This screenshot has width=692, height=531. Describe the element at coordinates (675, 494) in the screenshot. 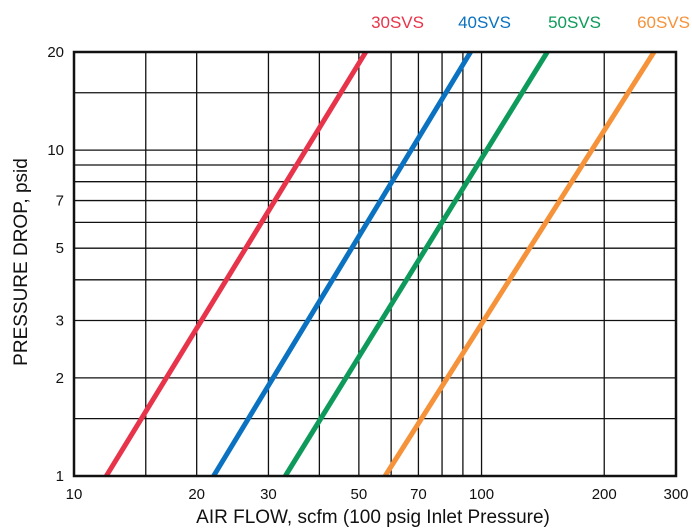

I see `x-tick-label: 300` at that location.